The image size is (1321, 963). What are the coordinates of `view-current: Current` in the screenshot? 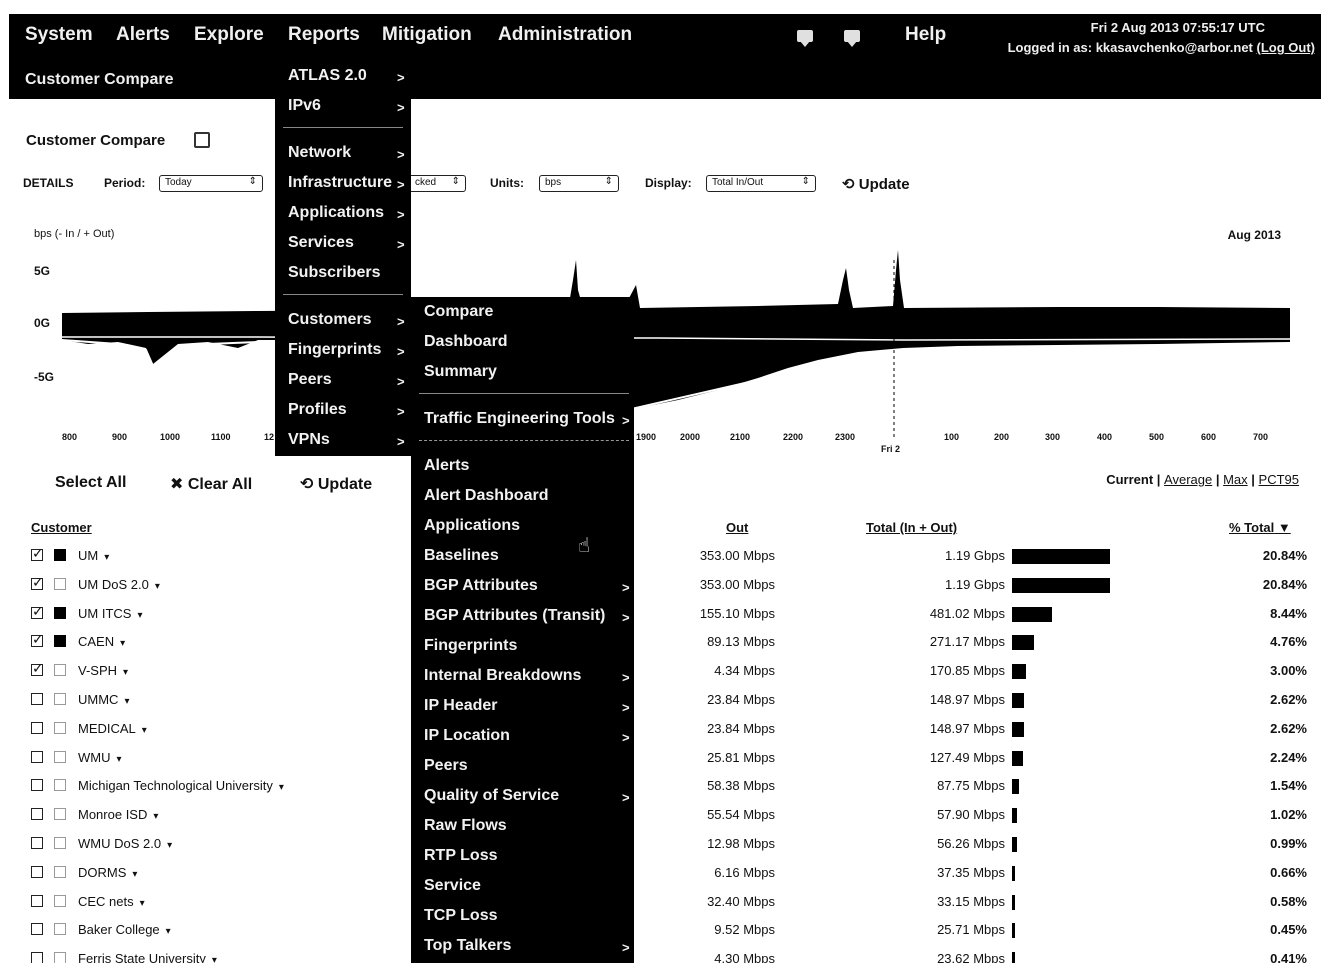 It's located at (1130, 479).